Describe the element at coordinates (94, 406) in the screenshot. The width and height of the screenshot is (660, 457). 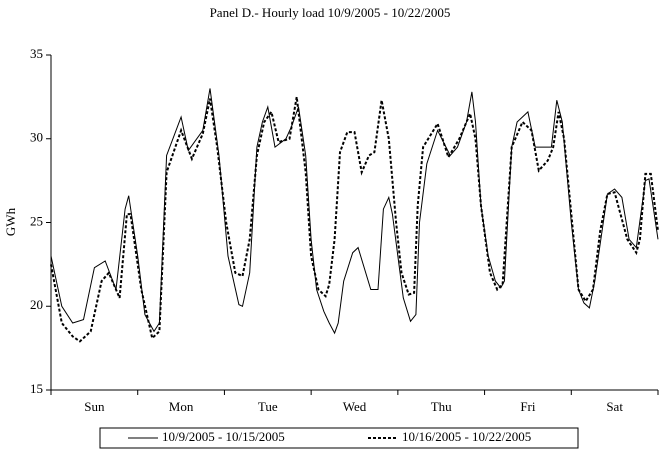
I see `x-tick-label: Sun` at that location.